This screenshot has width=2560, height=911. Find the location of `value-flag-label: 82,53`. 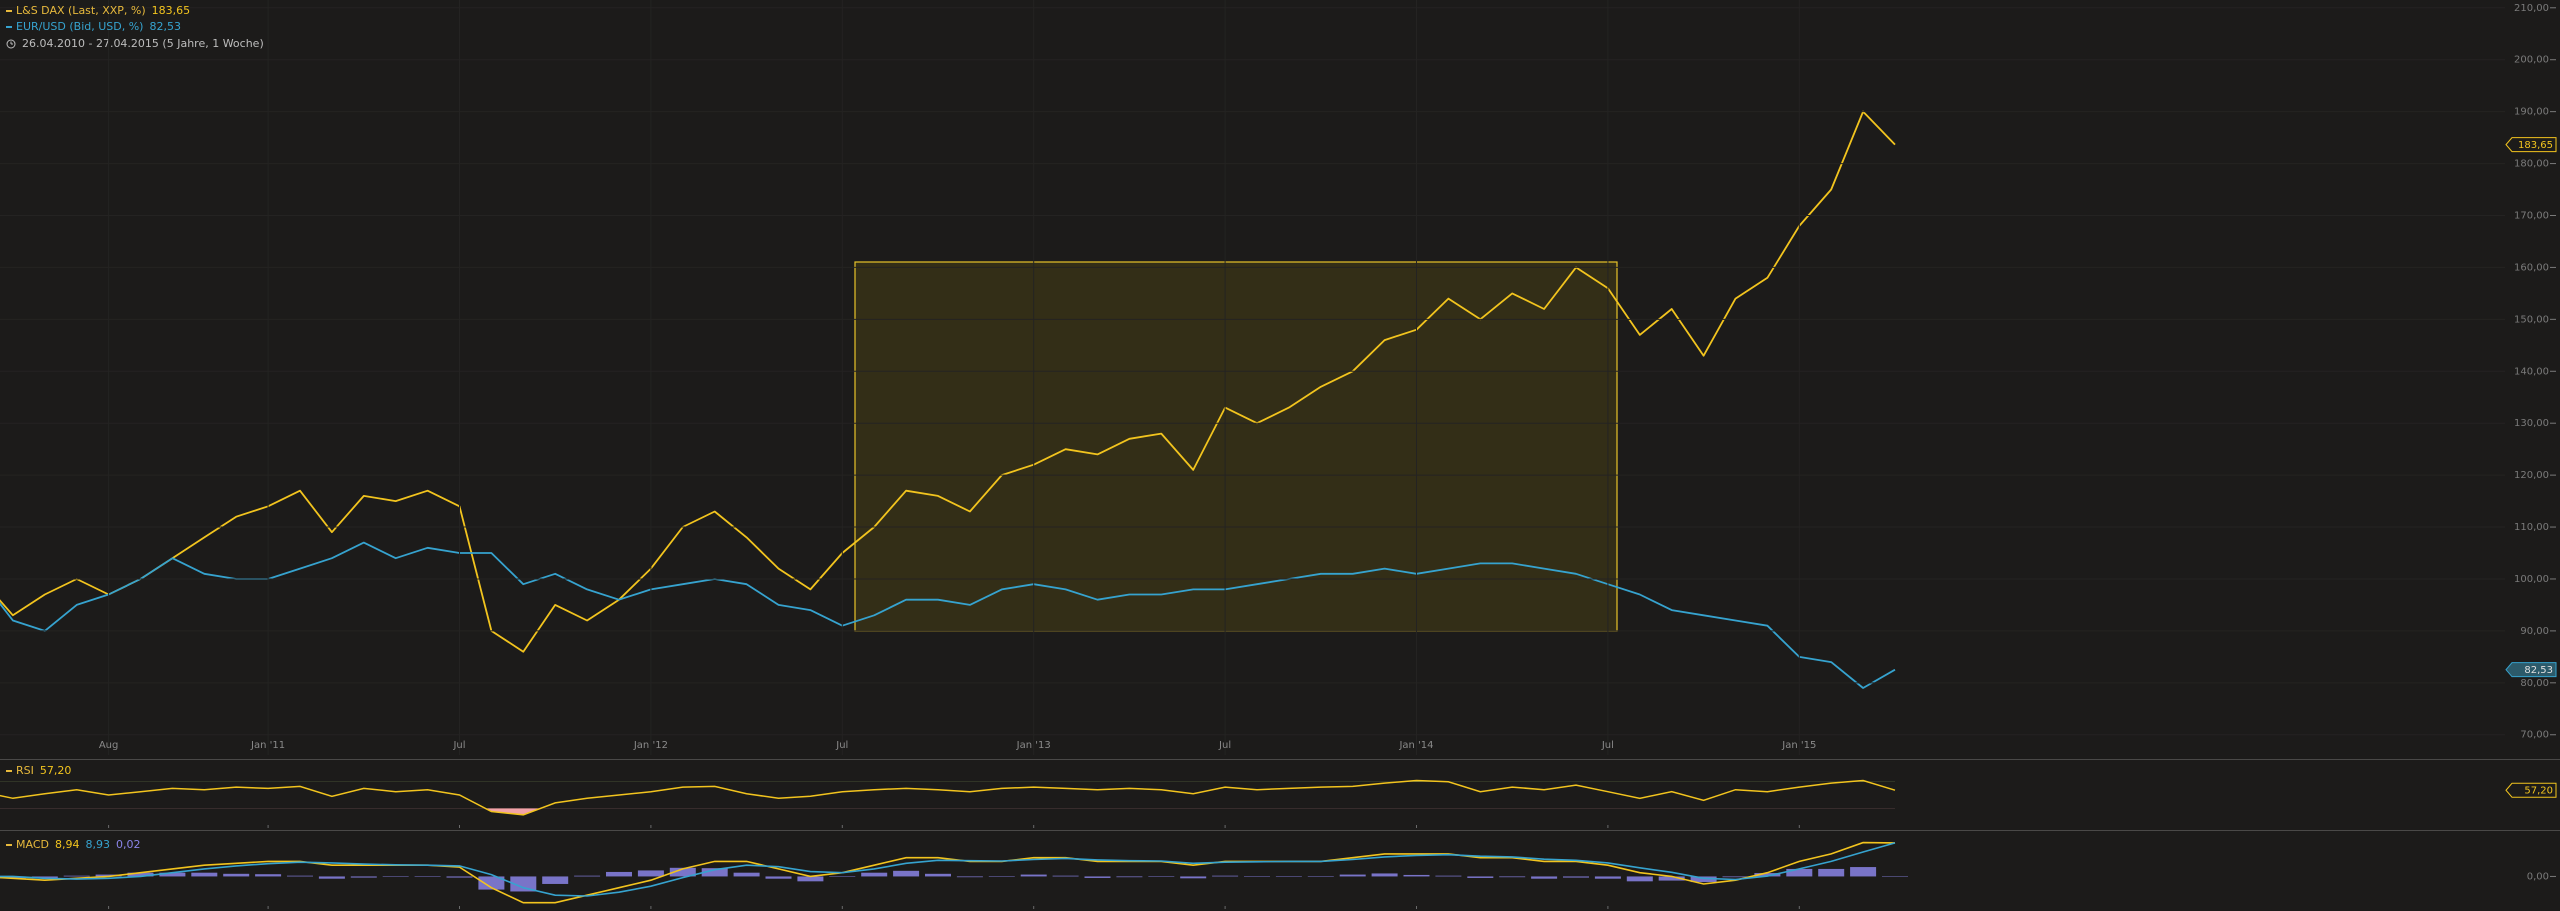

value-flag-label: 82,53 is located at coordinates (2538, 670).